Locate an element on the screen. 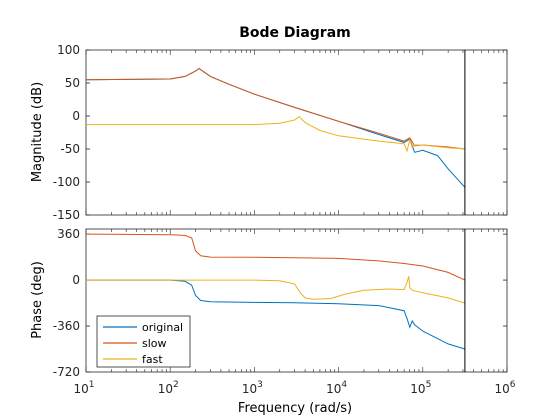 This screenshot has width=560, height=420. magnitude-ylabel: Magnitude (dB) is located at coordinates (37, 132).